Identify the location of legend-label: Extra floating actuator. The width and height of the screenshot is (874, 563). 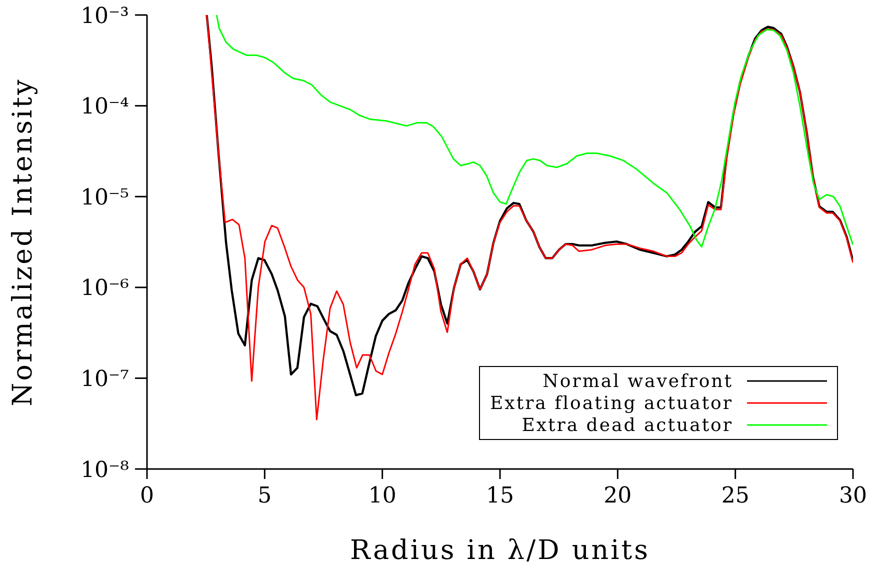
(611, 403).